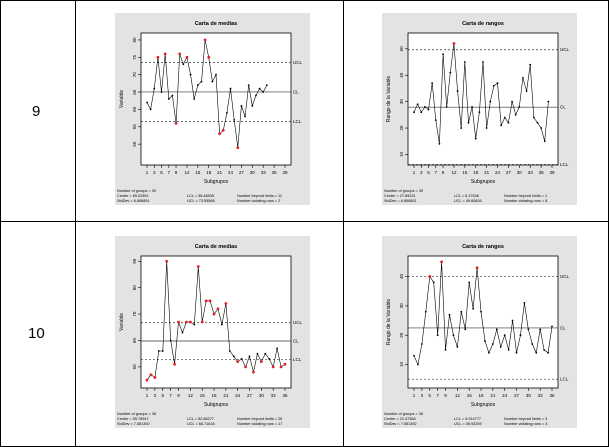 The width and height of the screenshot is (609, 447). I want to click on chart-title: Carta de medias, so click(216, 247).